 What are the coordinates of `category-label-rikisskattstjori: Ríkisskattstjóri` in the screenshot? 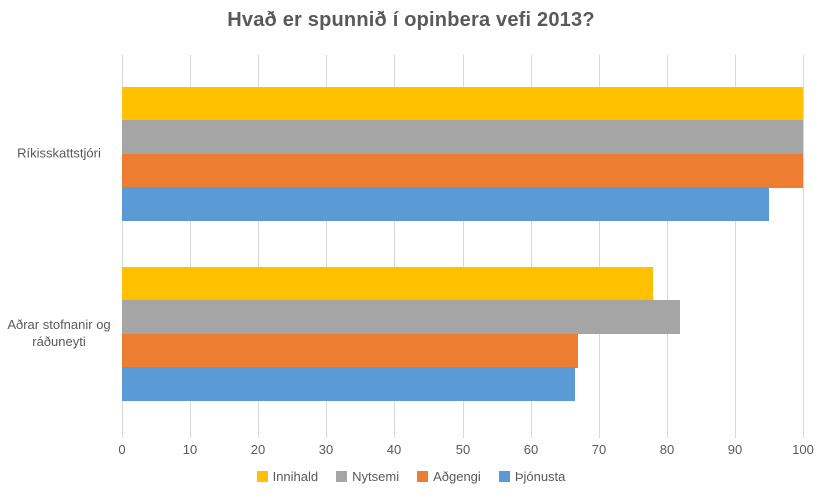 It's located at (59, 153).